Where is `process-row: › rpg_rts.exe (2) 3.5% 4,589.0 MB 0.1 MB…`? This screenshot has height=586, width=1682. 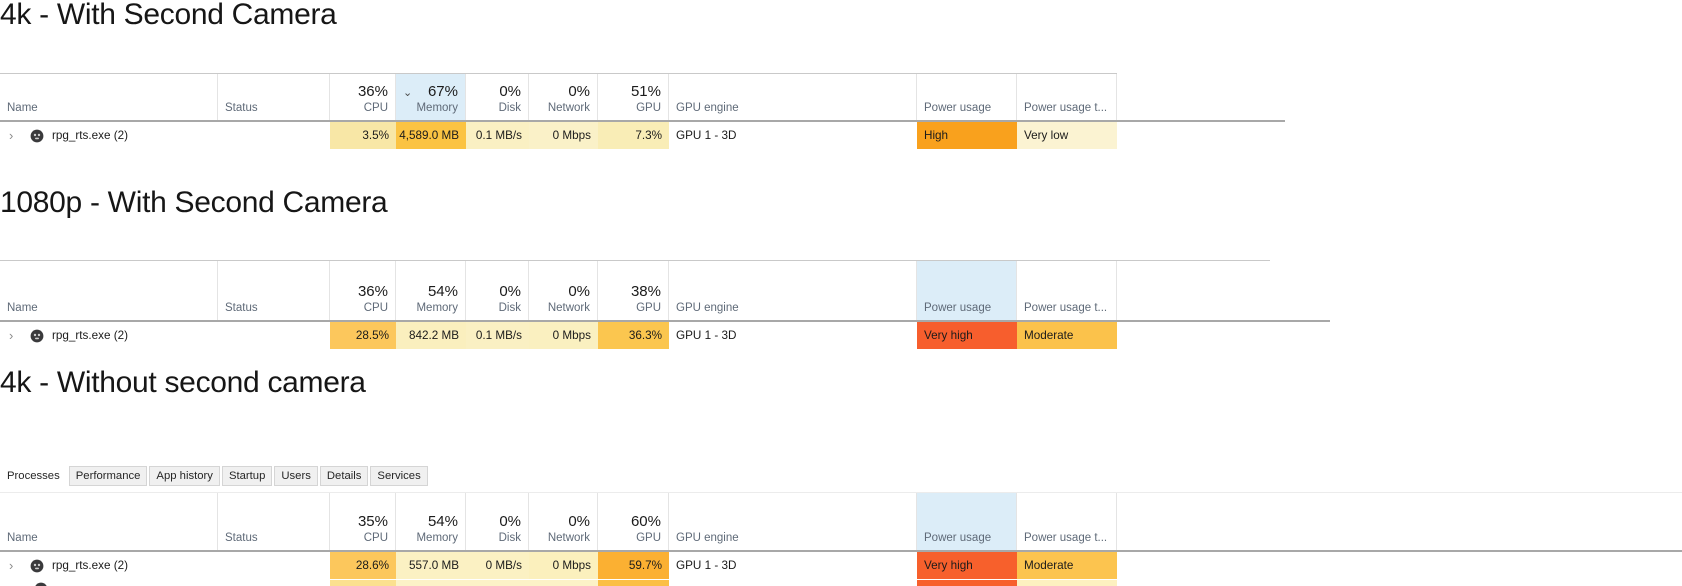
process-row: › rpg_rts.exe (2) 3.5% 4,589.0 MB 0.1 MB… is located at coordinates (558, 135).